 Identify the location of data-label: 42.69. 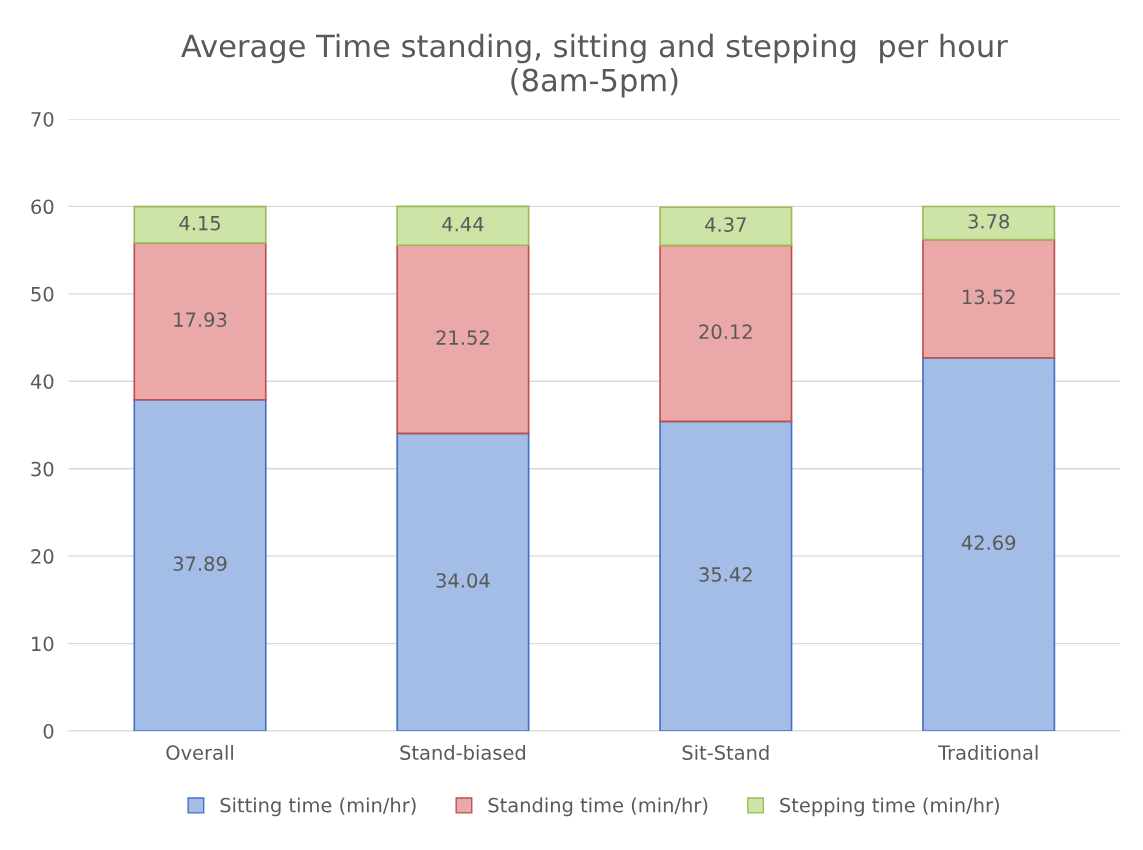
(988, 543).